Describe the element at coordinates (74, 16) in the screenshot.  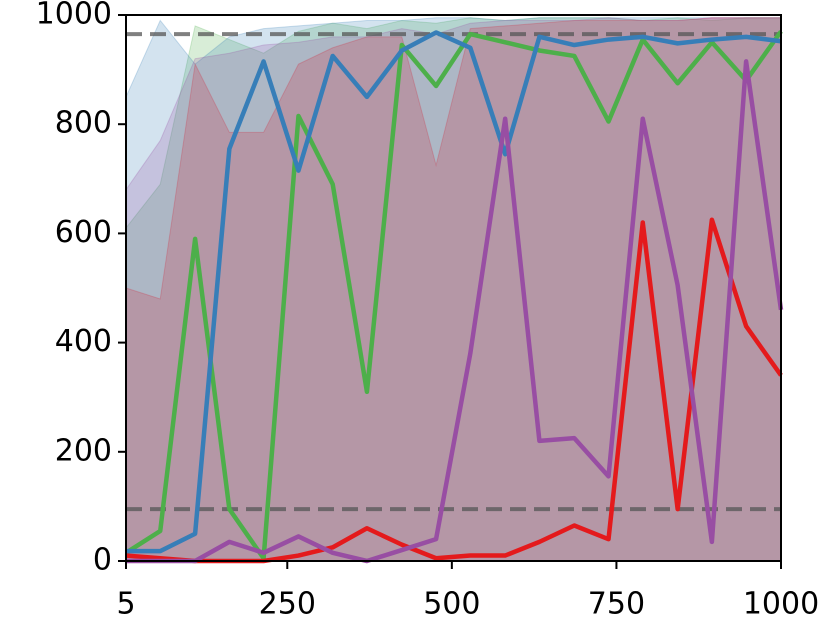
I see `y-tick-label: 1000` at that location.